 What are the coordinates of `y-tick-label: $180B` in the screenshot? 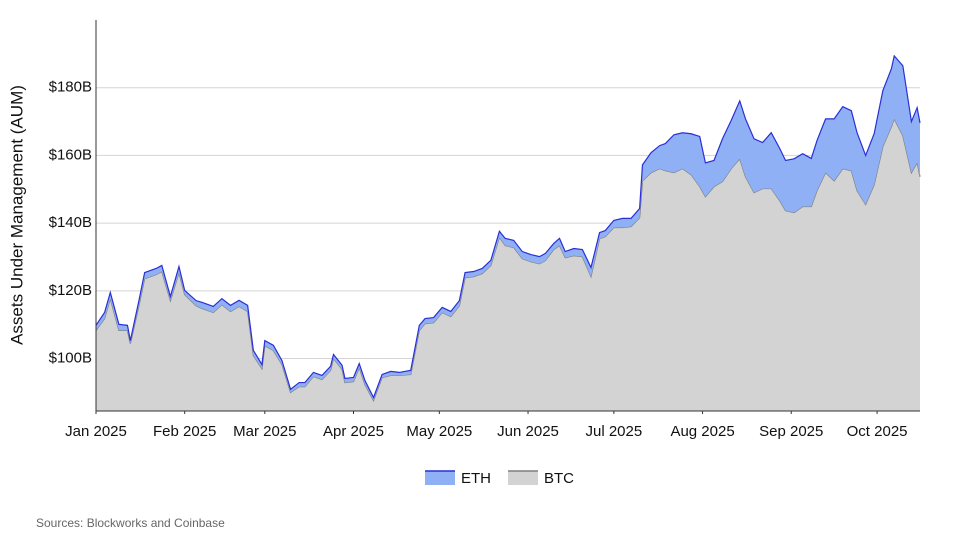 It's located at (70, 87).